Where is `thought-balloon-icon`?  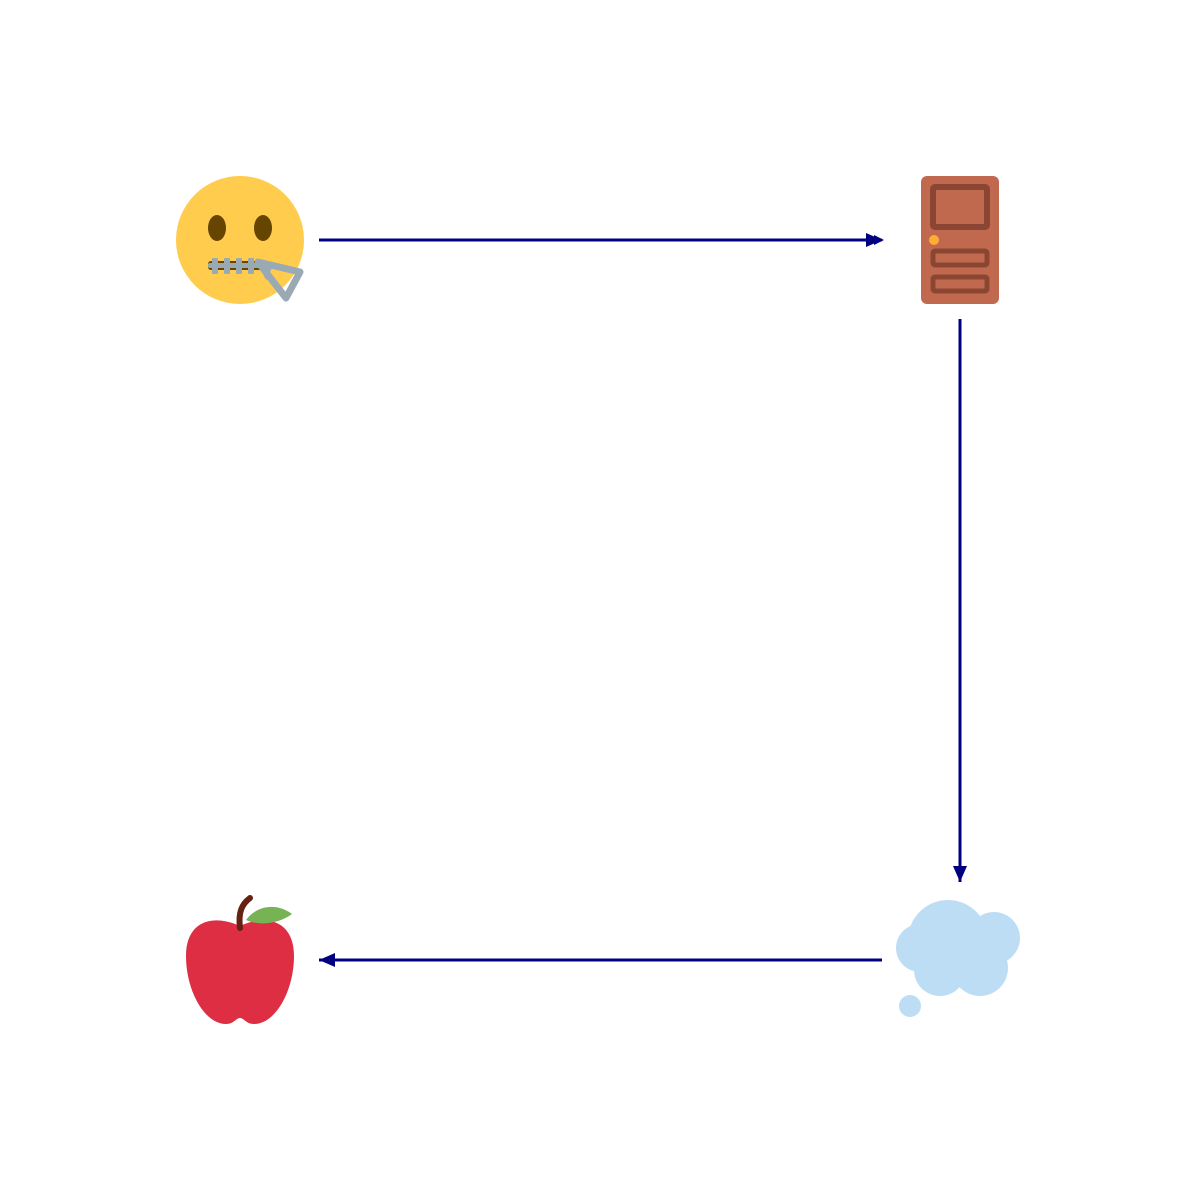
thought-balloon-icon is located at coordinates (958, 958).